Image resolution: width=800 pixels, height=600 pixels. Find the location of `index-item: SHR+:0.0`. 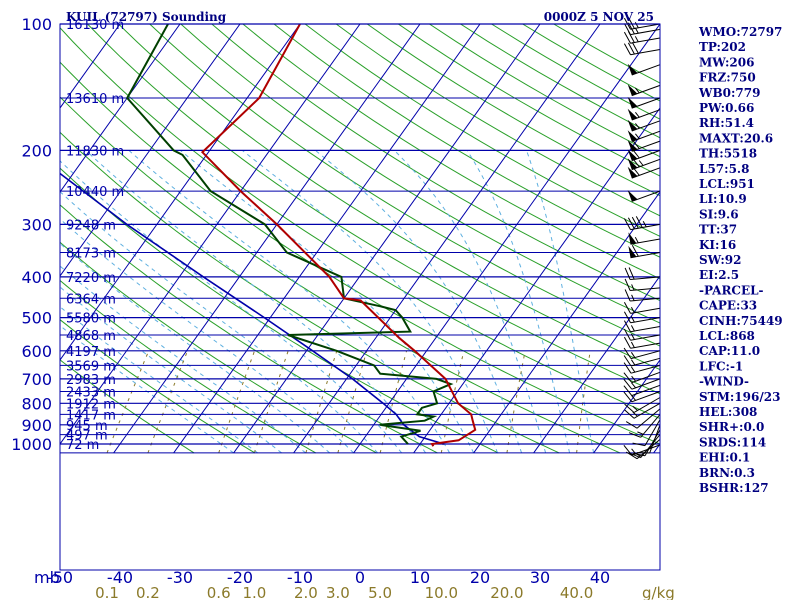

index-item: SHR+:0.0 is located at coordinates (731, 427).